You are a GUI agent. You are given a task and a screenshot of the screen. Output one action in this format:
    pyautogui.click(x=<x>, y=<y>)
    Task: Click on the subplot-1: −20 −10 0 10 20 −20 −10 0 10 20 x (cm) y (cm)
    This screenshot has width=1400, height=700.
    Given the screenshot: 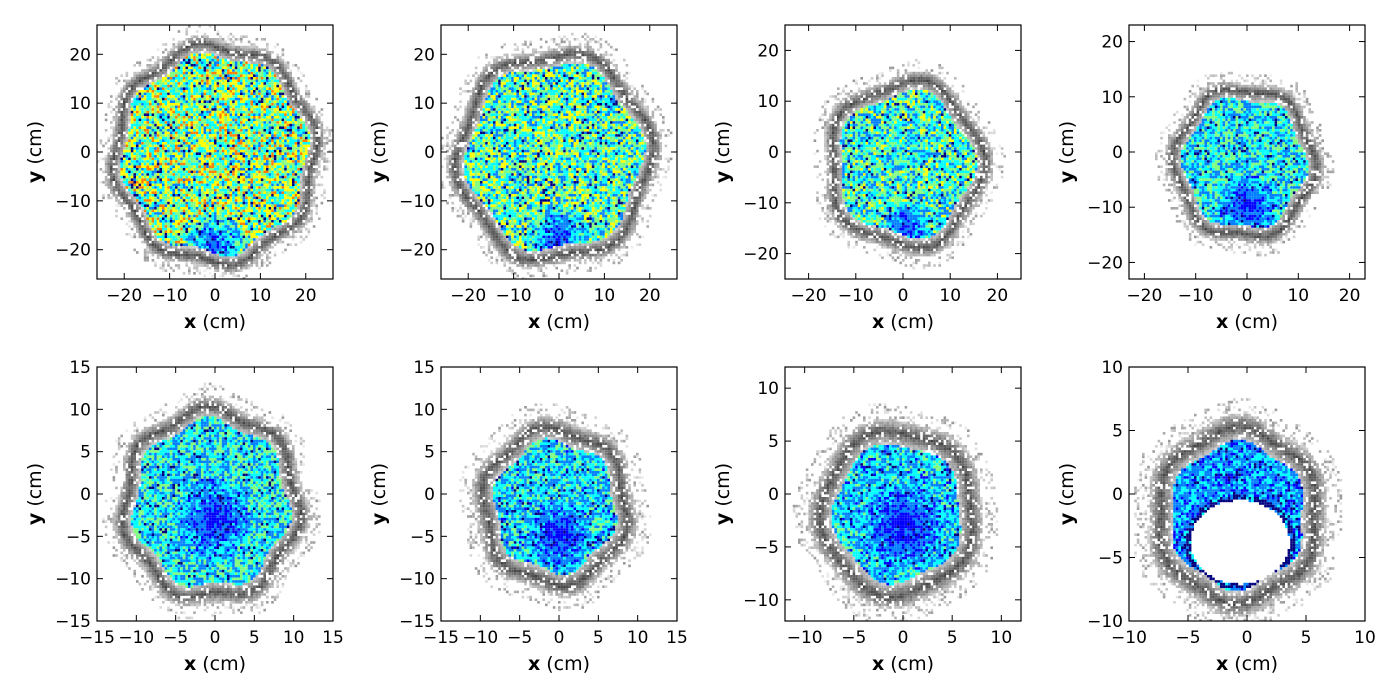 What is the action you would take?
    pyautogui.click(x=179, y=178)
    